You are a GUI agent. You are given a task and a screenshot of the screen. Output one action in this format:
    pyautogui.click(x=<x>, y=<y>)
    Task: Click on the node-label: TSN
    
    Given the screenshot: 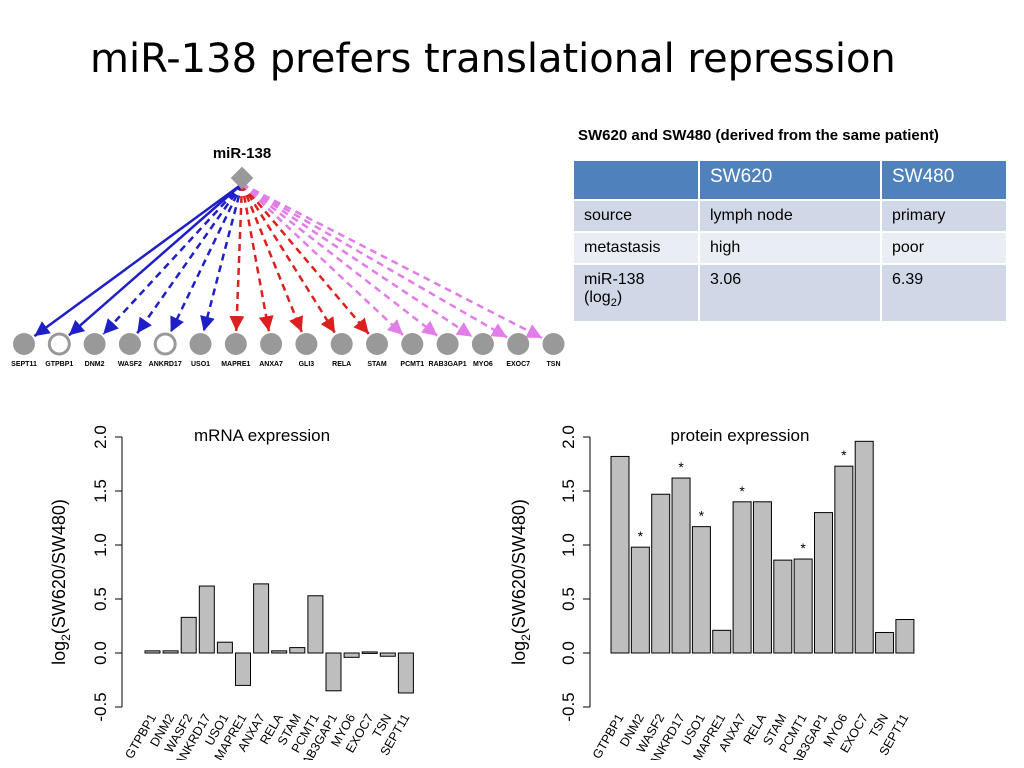 What is the action you would take?
    pyautogui.click(x=554, y=364)
    